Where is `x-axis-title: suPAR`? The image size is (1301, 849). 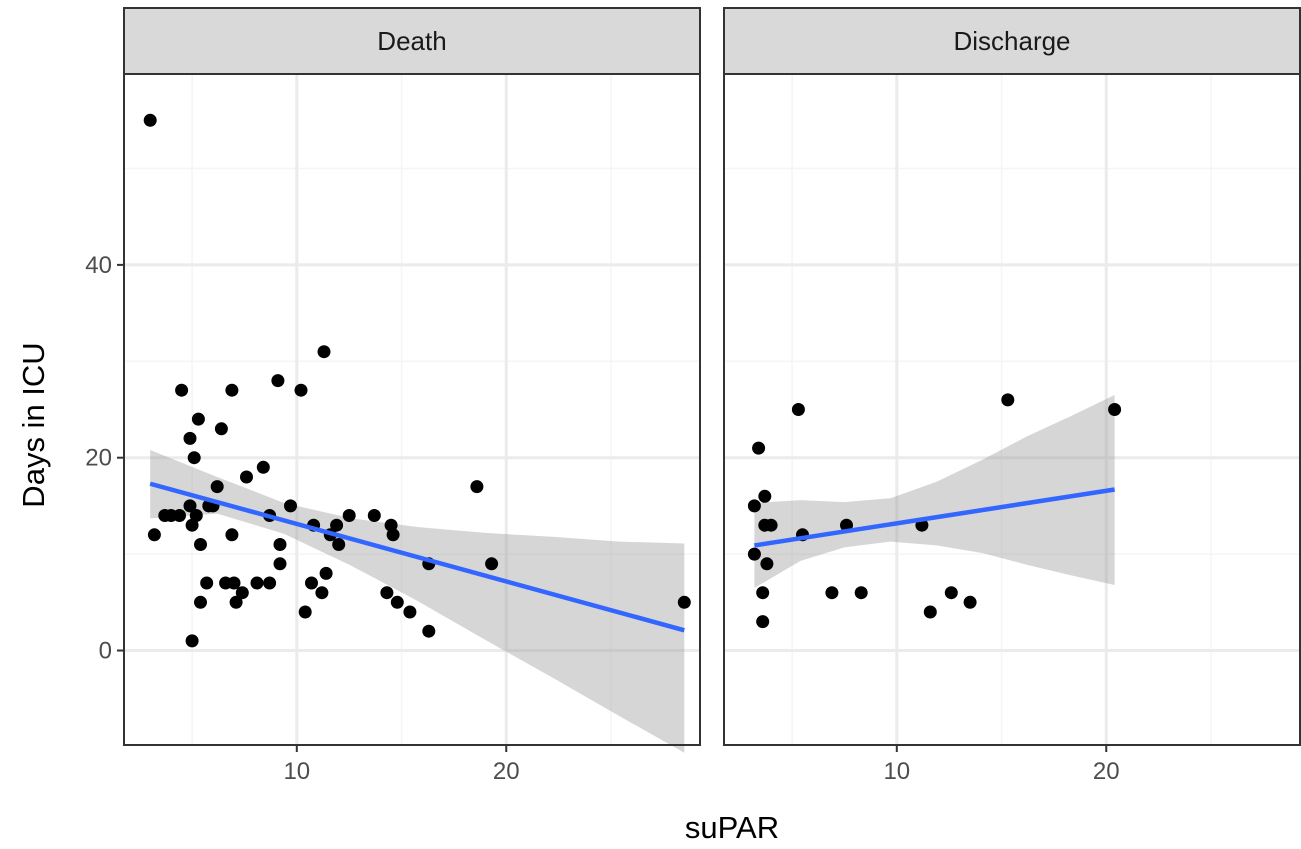 x-axis-title: suPAR is located at coordinates (732, 827).